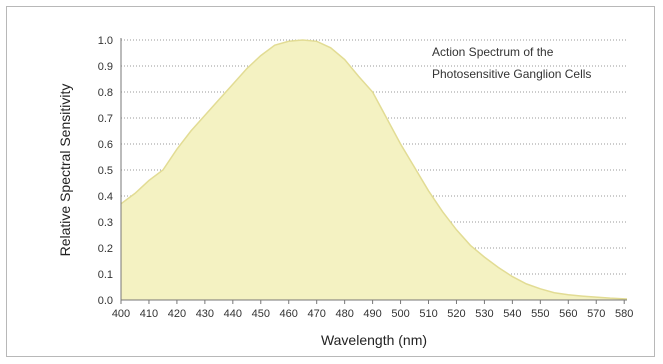 The image size is (663, 364). Describe the element at coordinates (105, 41) in the screenshot. I see `y-tick-label: 1.0` at that location.